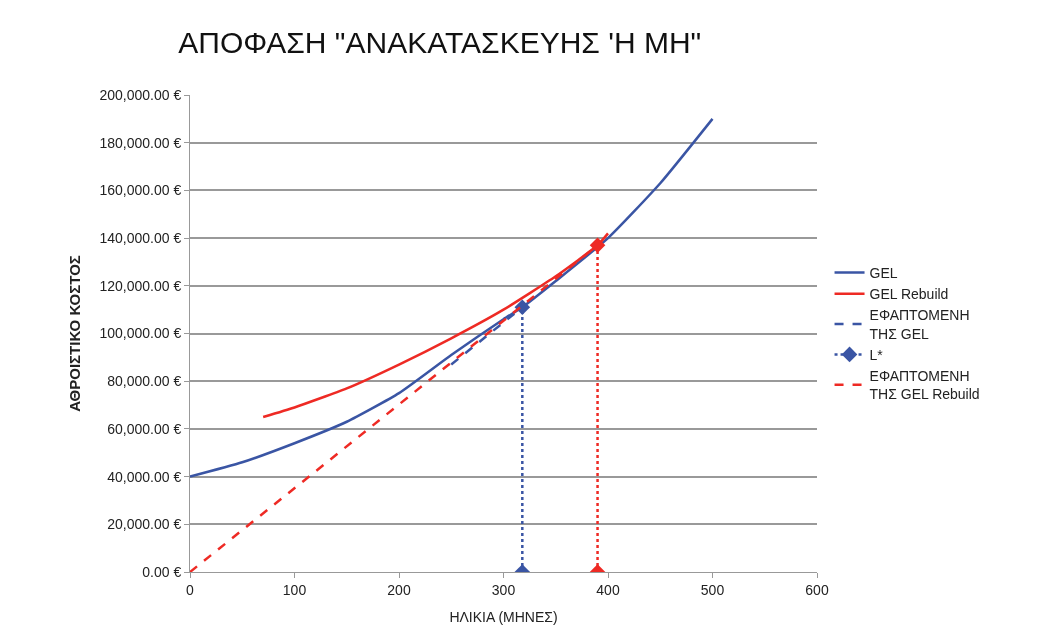 This screenshot has height=635, width=1047. I want to click on x-tick-label: 300, so click(503, 589).